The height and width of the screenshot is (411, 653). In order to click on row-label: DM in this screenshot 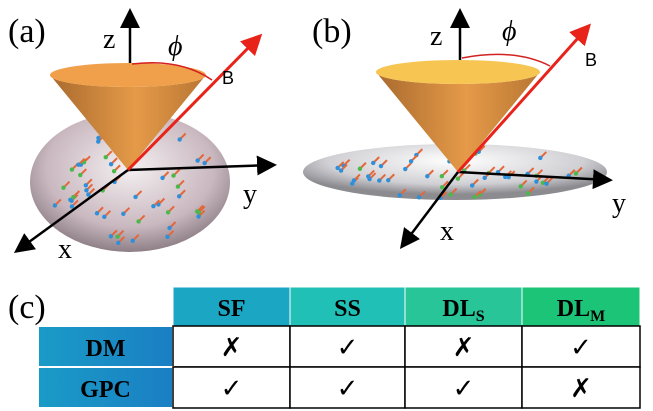, I will do `click(106, 349)`.